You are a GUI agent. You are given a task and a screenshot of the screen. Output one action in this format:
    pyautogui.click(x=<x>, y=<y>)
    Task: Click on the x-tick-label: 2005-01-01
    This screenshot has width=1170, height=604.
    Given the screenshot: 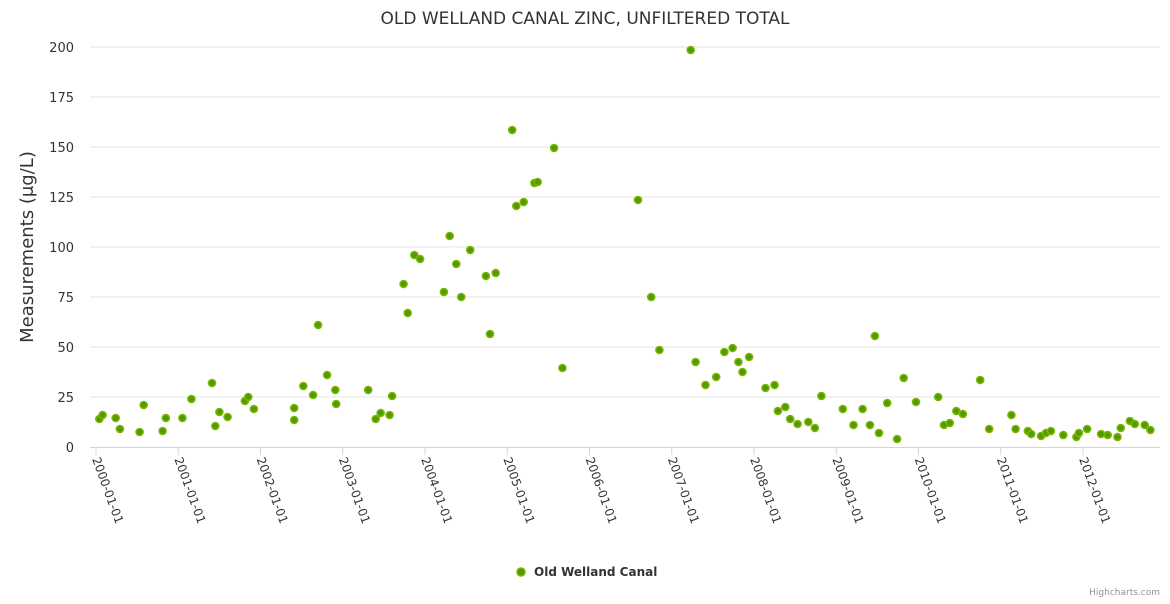 What is the action you would take?
    pyautogui.click(x=518, y=490)
    